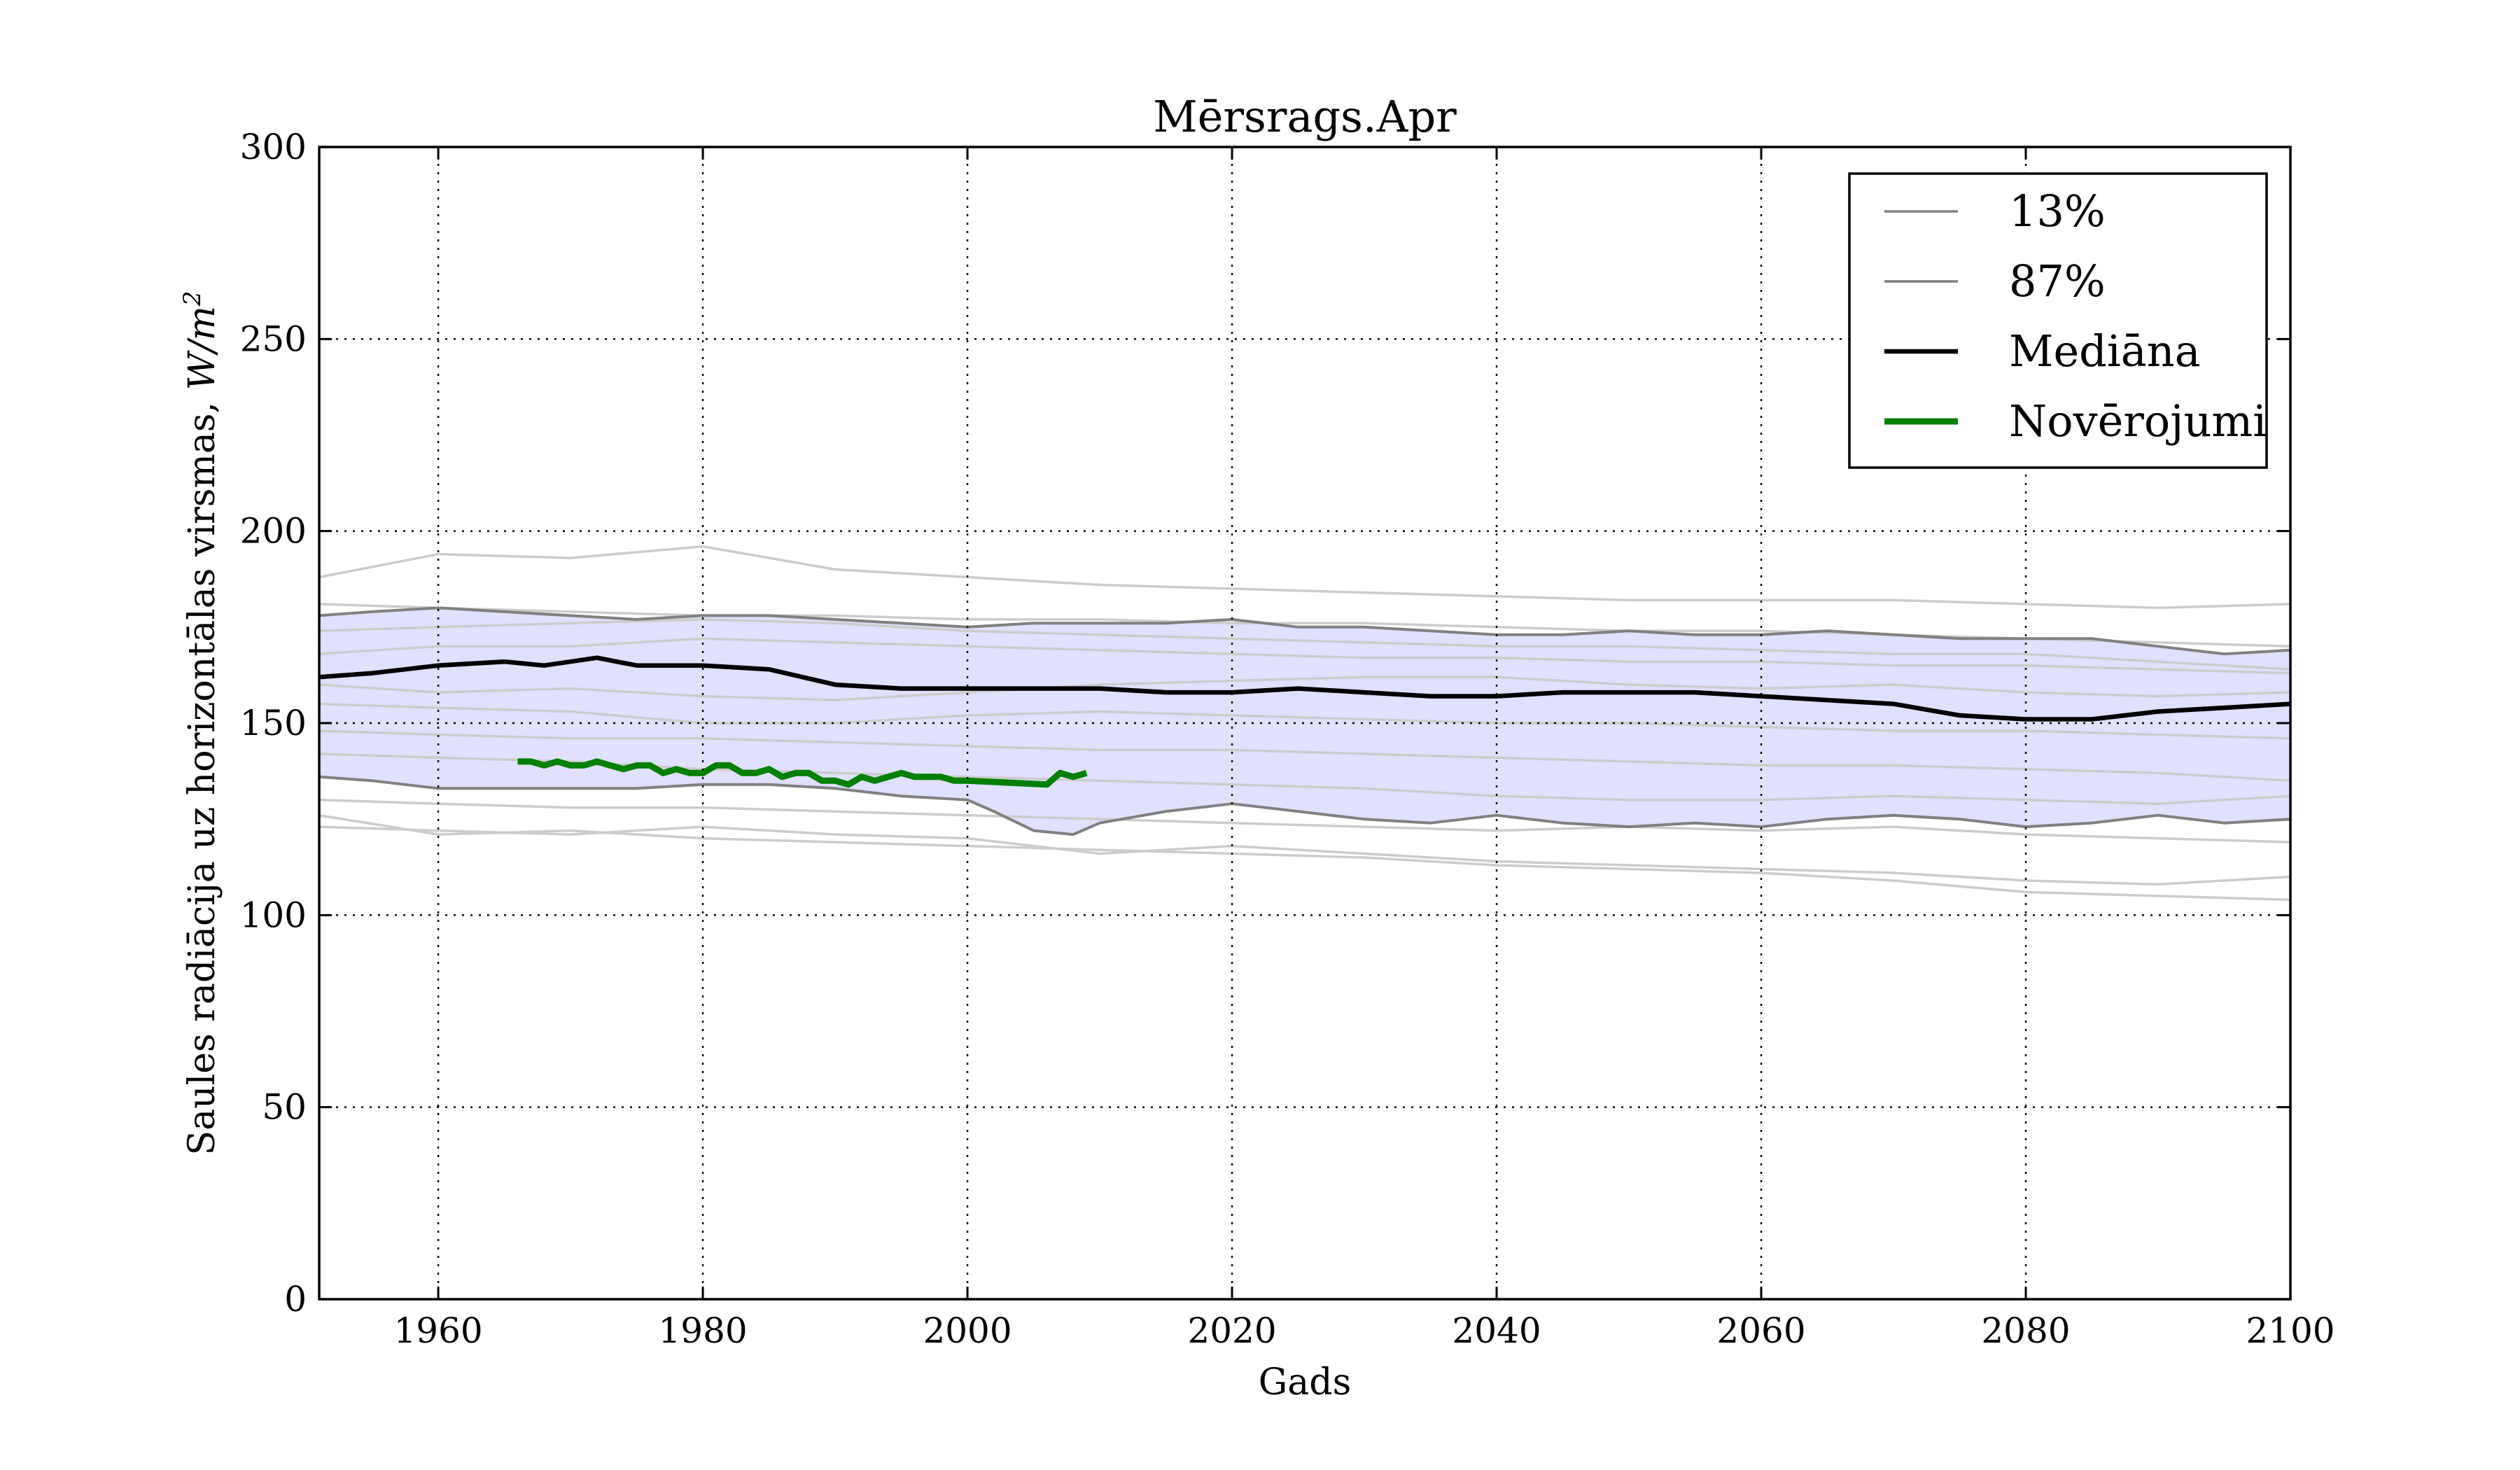 This screenshot has width=2520, height=1470. I want to click on y-axis-label-unit: W/m, so click(202, 348).